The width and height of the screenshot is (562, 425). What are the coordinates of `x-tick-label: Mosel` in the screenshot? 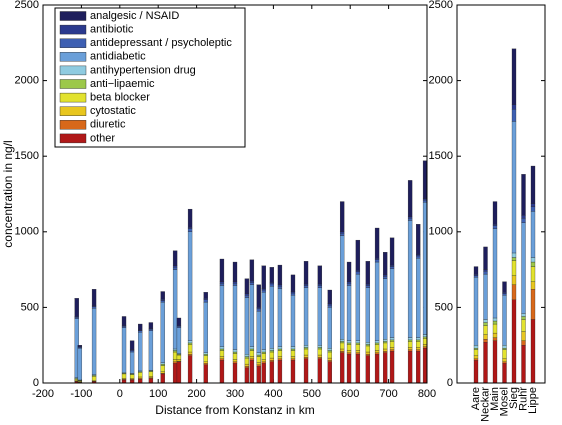 It's located at (504, 401).